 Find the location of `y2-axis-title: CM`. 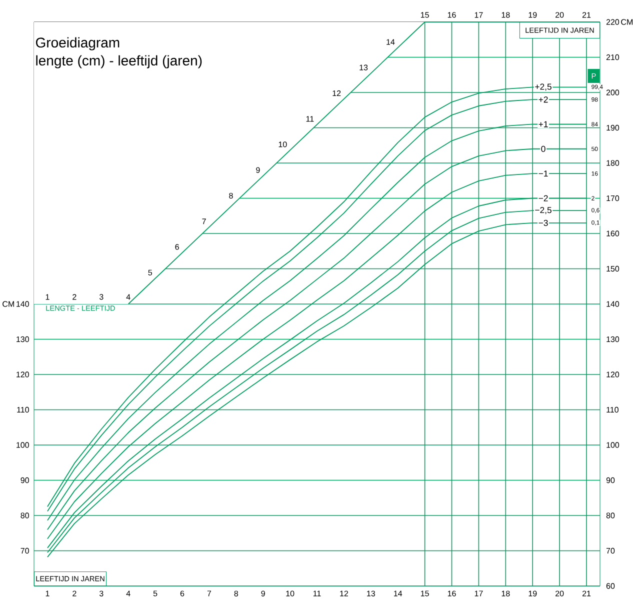

y2-axis-title: CM is located at coordinates (627, 22).